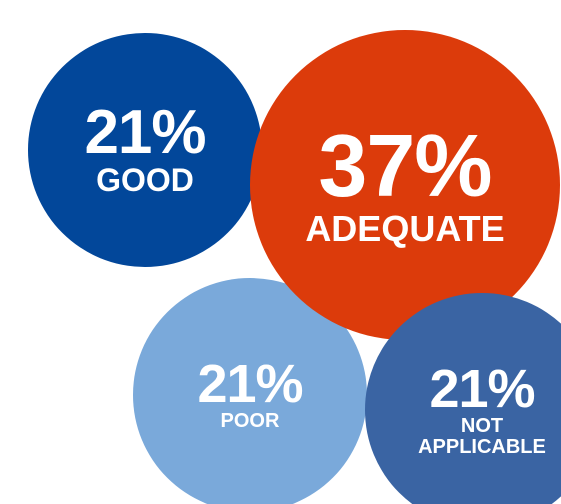 The width and height of the screenshot is (561, 504). I want to click on value-label: 37%, so click(405, 166).